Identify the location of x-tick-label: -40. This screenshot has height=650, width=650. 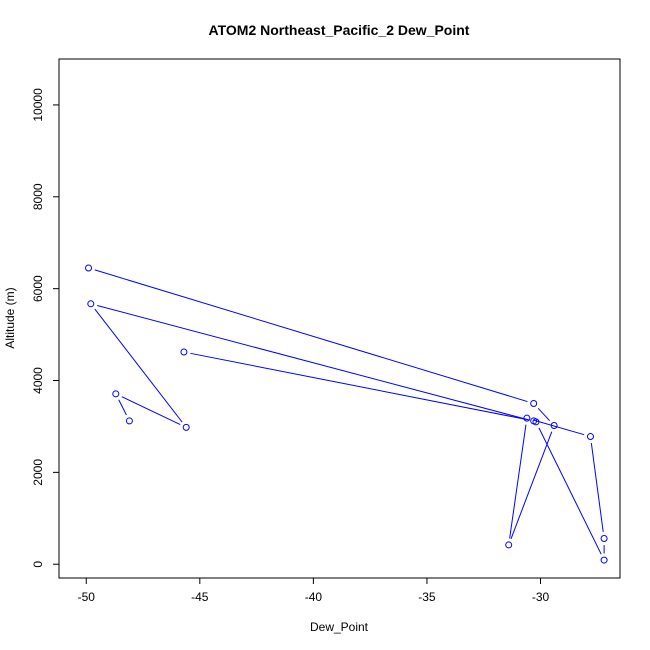
(314, 597).